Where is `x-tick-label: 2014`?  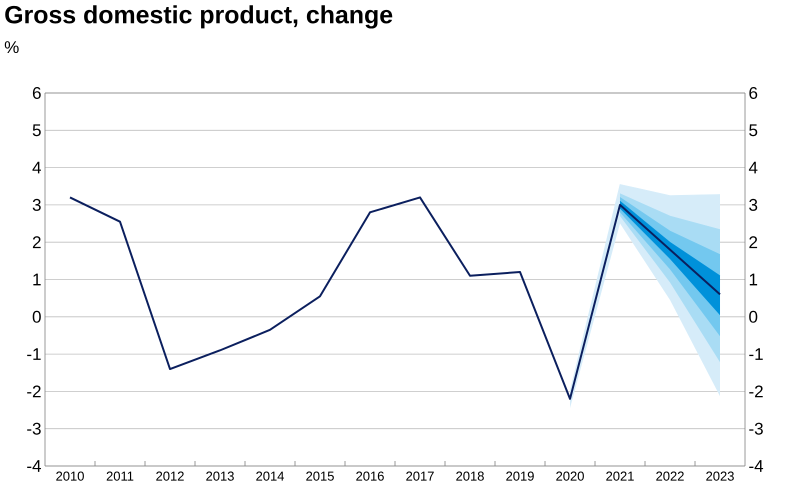
x-tick-label: 2014 is located at coordinates (270, 476).